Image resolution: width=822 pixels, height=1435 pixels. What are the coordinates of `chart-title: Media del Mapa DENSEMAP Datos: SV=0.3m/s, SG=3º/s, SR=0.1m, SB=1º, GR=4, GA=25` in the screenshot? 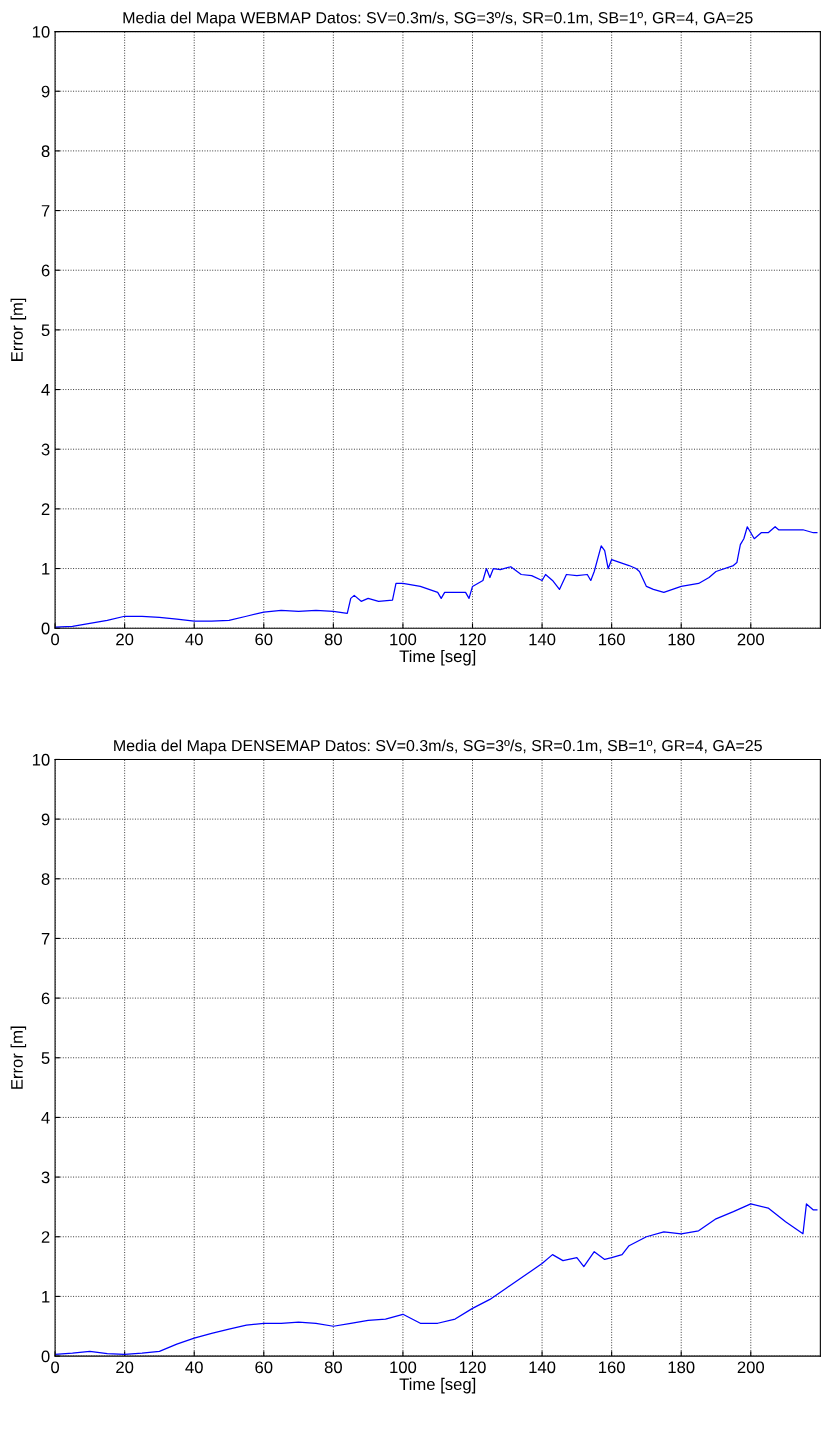 It's located at (438, 747).